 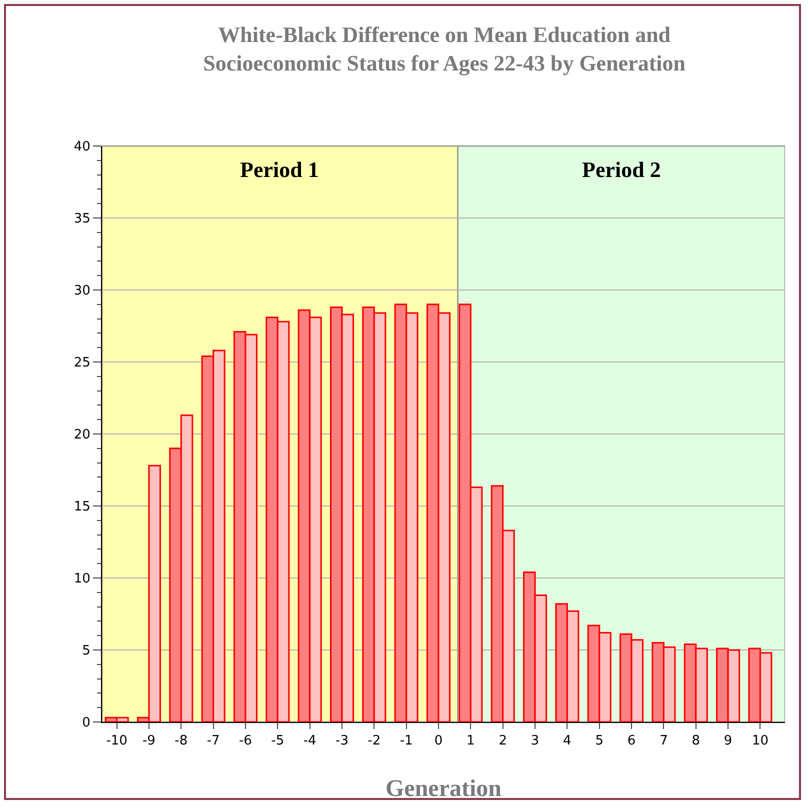 What do you see at coordinates (406, 741) in the screenshot?
I see `x-tick-label: -1` at bounding box center [406, 741].